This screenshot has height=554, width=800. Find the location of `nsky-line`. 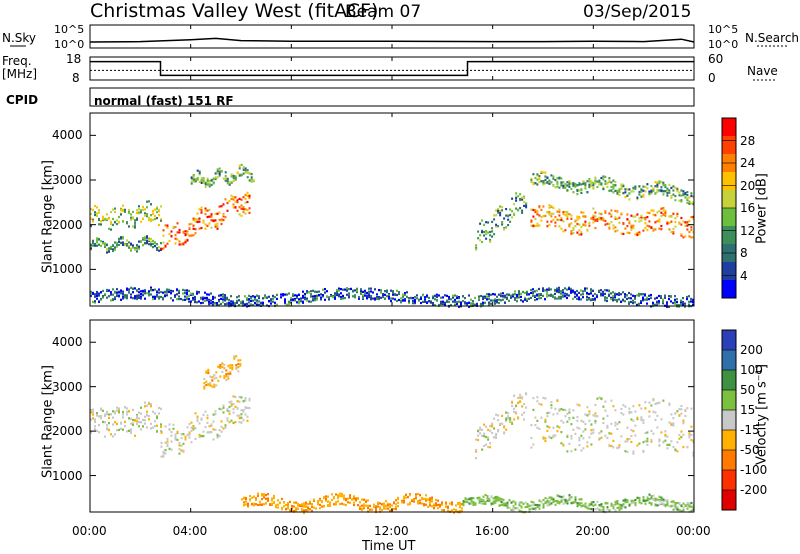

nsky-line is located at coordinates (392, 40).